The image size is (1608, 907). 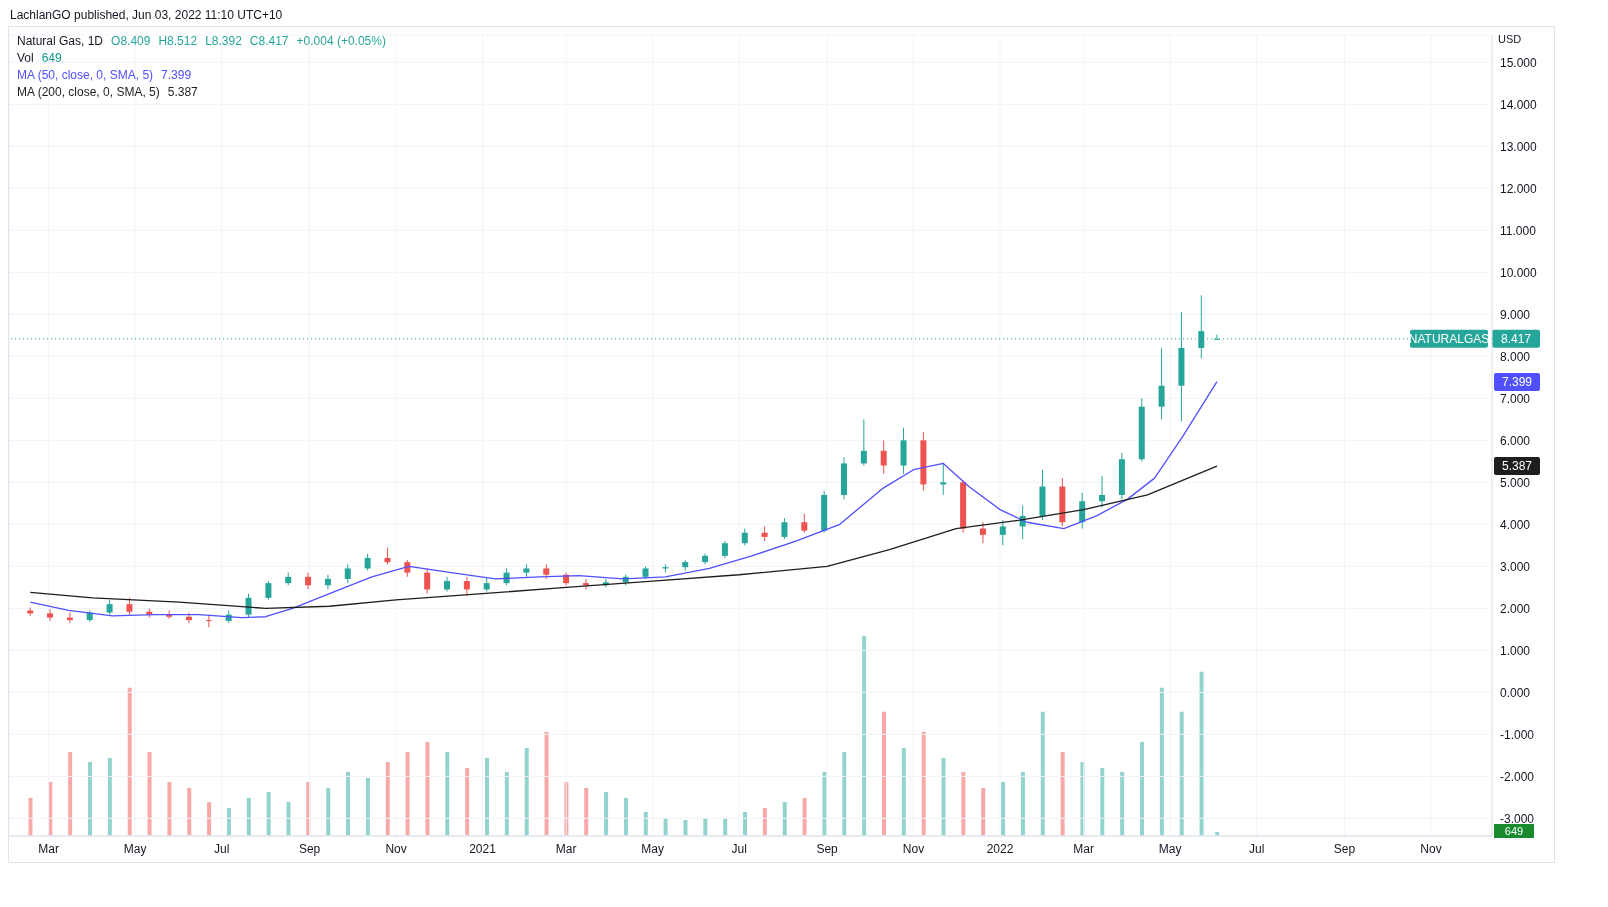 What do you see at coordinates (1517, 466) in the screenshot?
I see `text: 5.387` at bounding box center [1517, 466].